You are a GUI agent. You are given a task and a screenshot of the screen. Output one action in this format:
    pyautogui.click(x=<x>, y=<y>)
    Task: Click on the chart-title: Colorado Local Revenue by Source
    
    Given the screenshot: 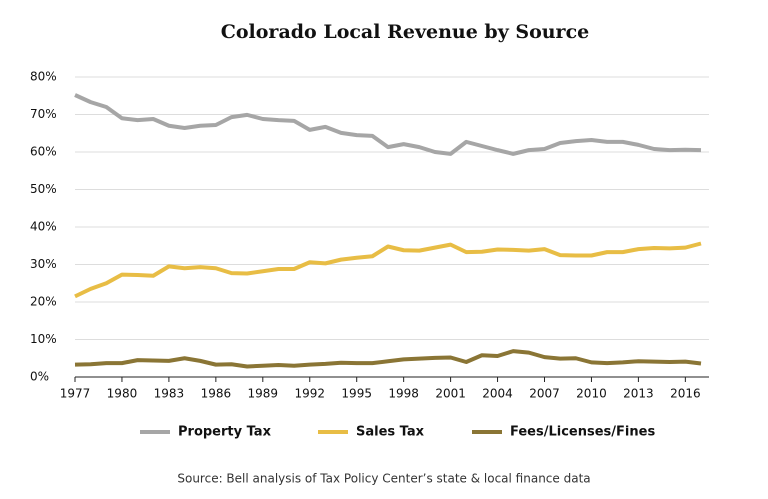 What is the action you would take?
    pyautogui.click(x=405, y=32)
    